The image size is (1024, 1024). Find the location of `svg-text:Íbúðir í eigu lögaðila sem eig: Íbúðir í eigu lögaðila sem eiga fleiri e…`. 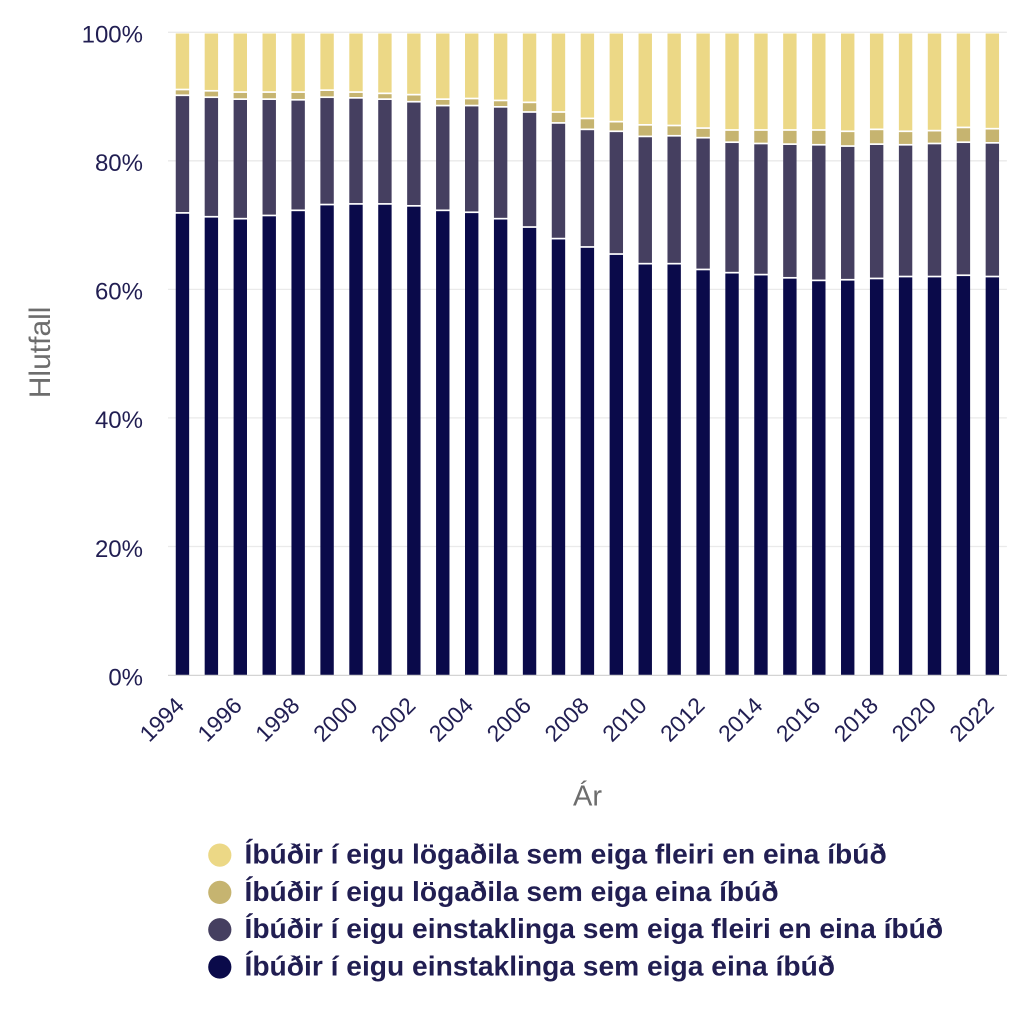

svg-text:Íbúðir í eigu lögaðila sem eig: Íbúðir í eigu lögaðila sem eiga fleiri e… is located at coordinates (566, 854).